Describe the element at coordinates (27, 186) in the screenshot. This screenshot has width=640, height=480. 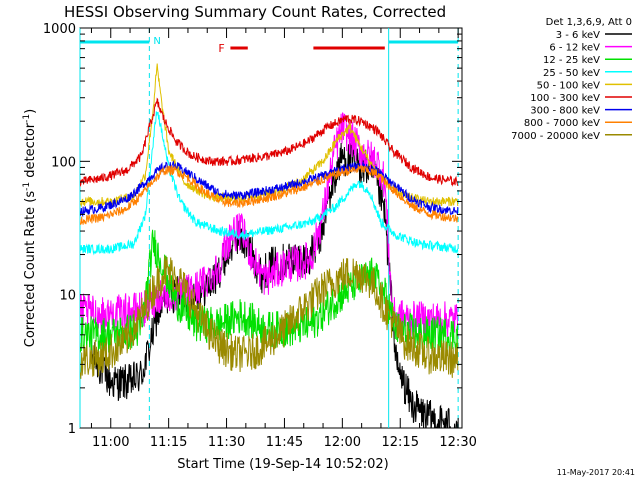
I see `y-axis-label-sup1: -1` at that location.